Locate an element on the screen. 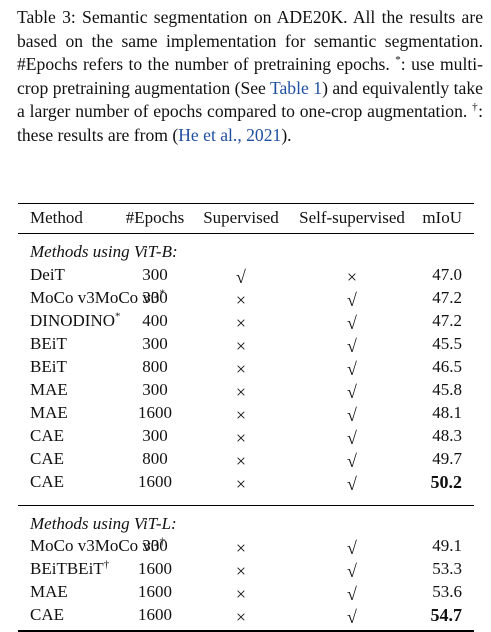  citation-link: He et al., 2021 is located at coordinates (230, 134).